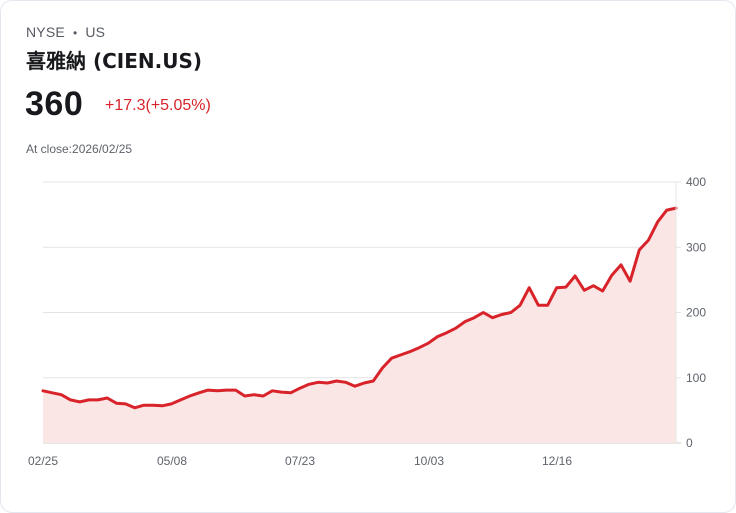  What do you see at coordinates (43, 461) in the screenshot?
I see `x-tick-label: 02/25` at bounding box center [43, 461].